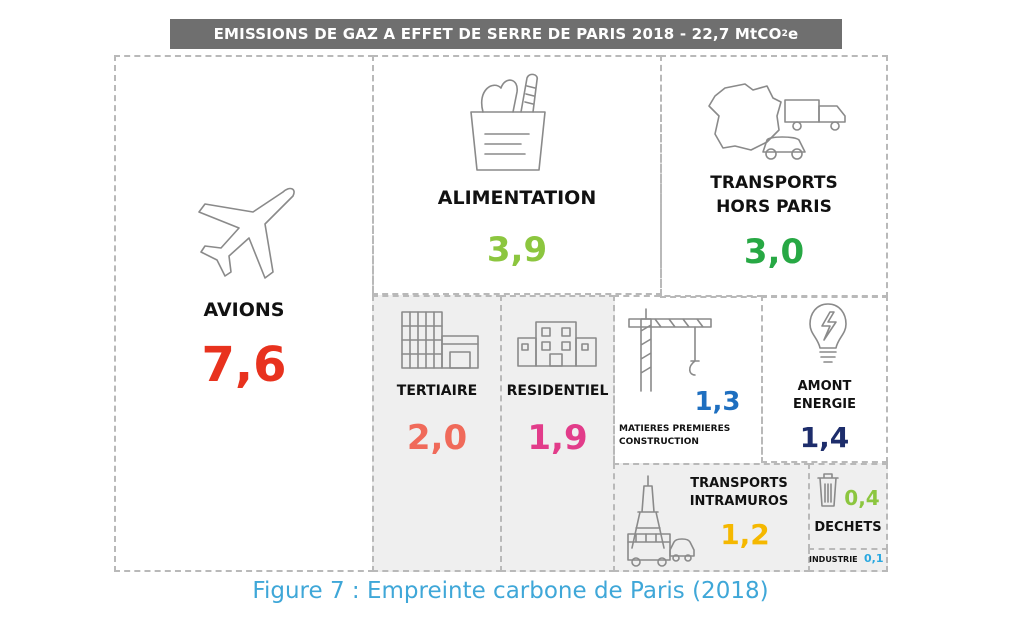 The image size is (1021, 630). What do you see at coordinates (437, 391) in the screenshot?
I see `tertiaire-label: TERTIAIRE` at bounding box center [437, 391].